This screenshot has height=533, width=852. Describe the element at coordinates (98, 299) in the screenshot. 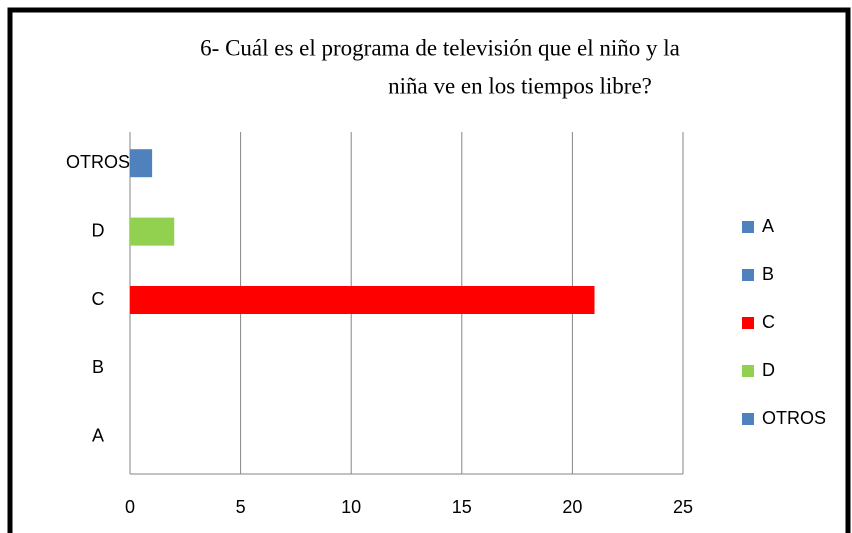

I see `y-tick-label: C` at that location.